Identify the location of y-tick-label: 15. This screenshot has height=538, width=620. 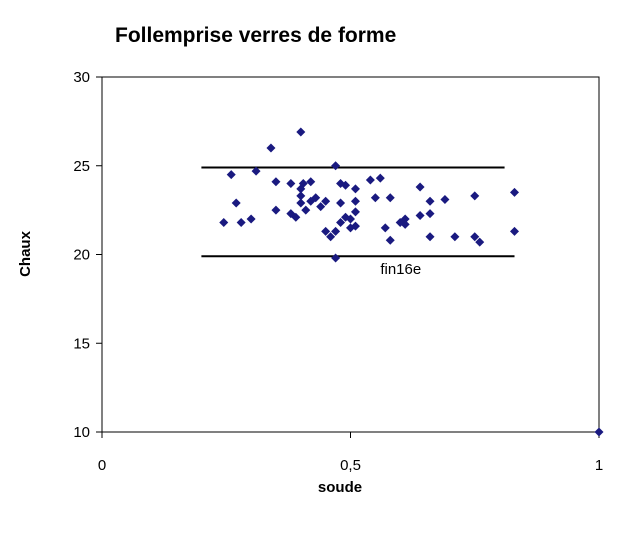
(81, 343).